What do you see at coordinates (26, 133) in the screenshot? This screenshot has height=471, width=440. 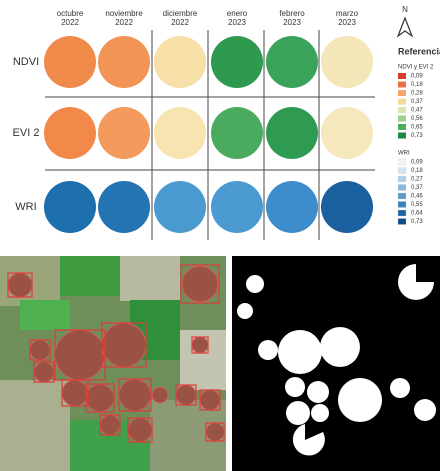 I see `row-label: EVI 2` at bounding box center [26, 133].